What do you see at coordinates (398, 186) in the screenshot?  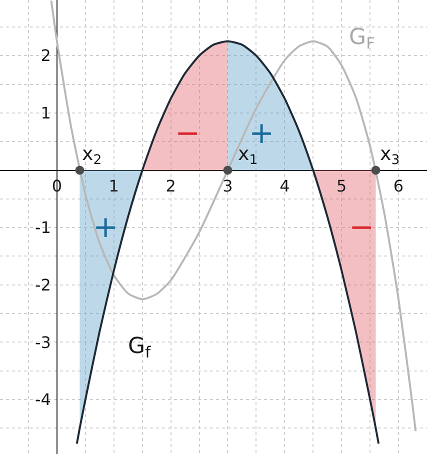 I see `x-tick-label: 6` at bounding box center [398, 186].